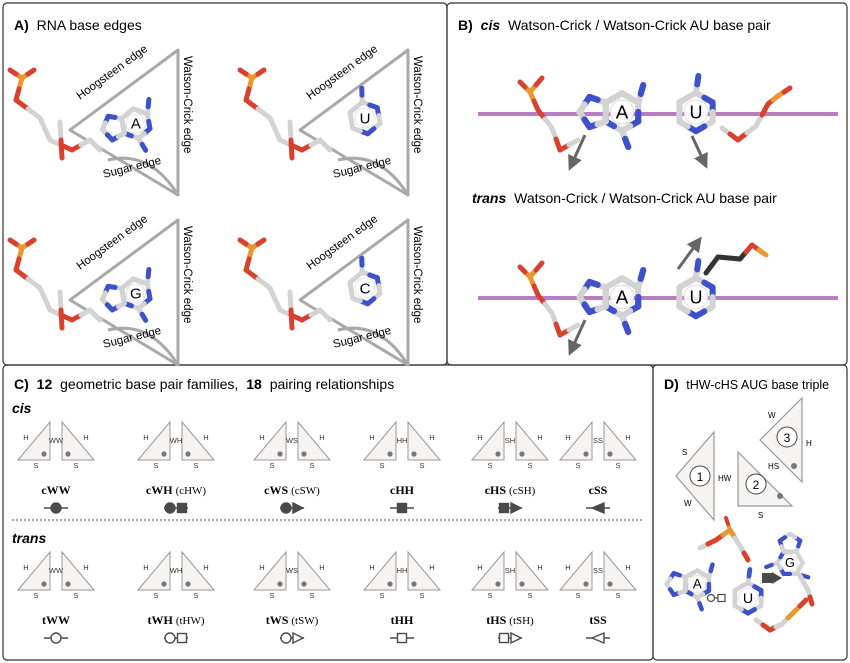 The width and height of the screenshot is (850, 663). I want to click on trans-family-tWW: H H S S WW tWW, so click(56, 597).